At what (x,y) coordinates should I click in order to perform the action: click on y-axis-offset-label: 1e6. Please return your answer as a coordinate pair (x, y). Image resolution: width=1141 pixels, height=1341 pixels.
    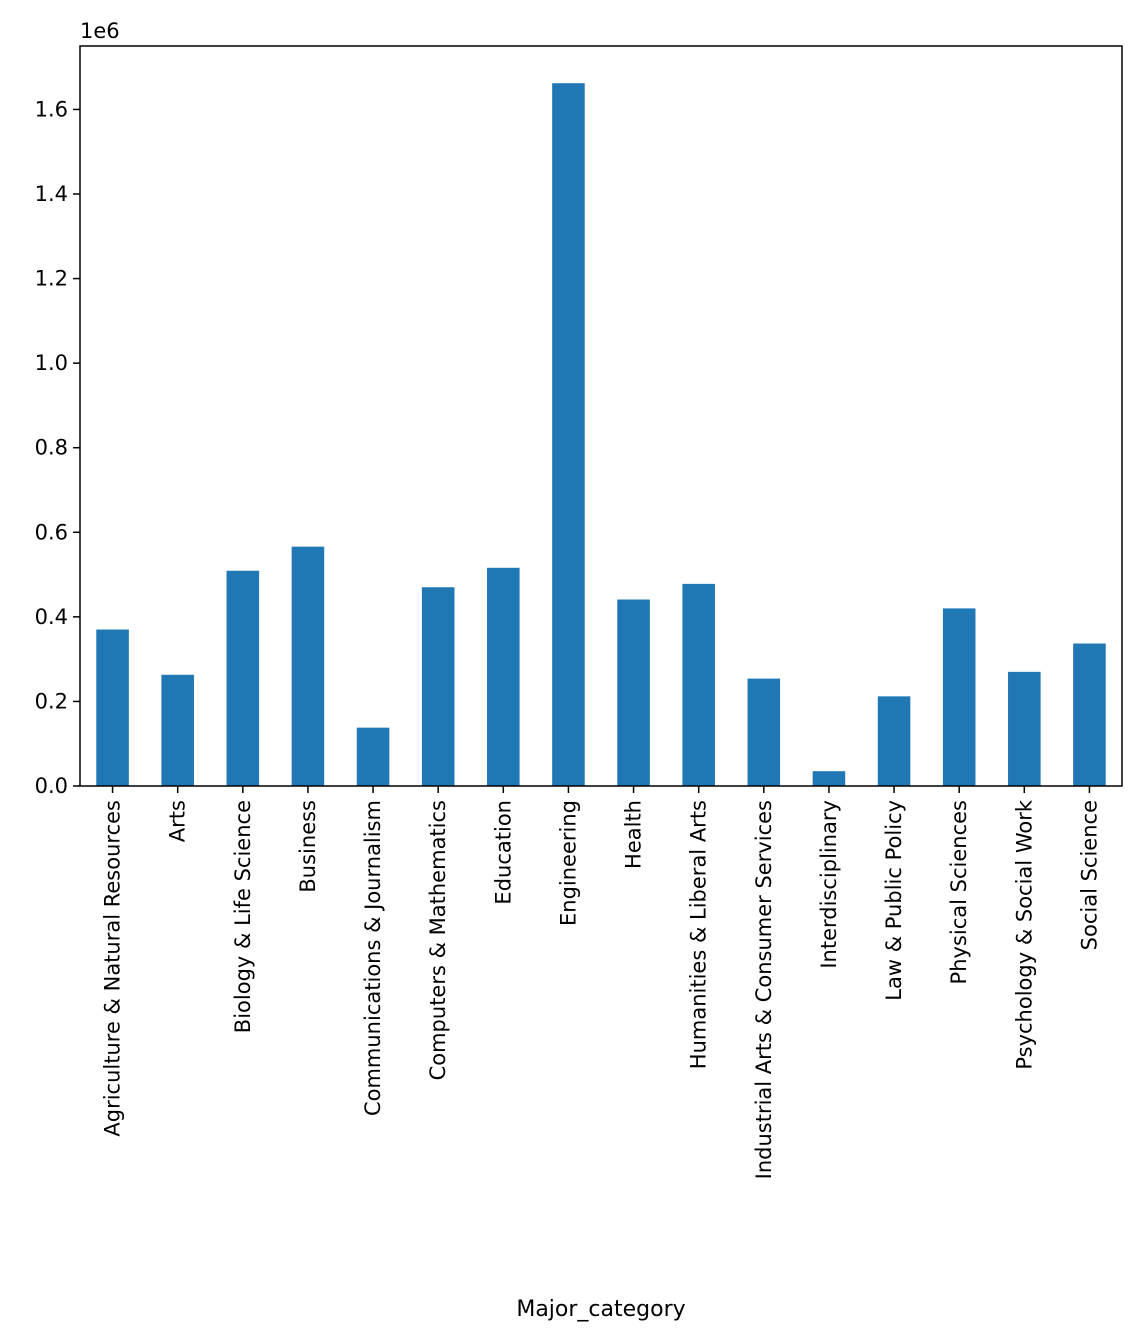
    Looking at the image, I should click on (100, 31).